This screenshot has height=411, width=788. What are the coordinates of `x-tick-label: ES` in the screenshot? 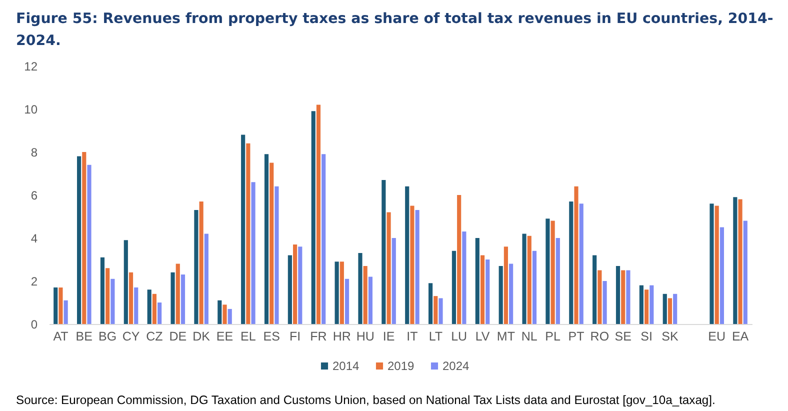 It's located at (271, 337).